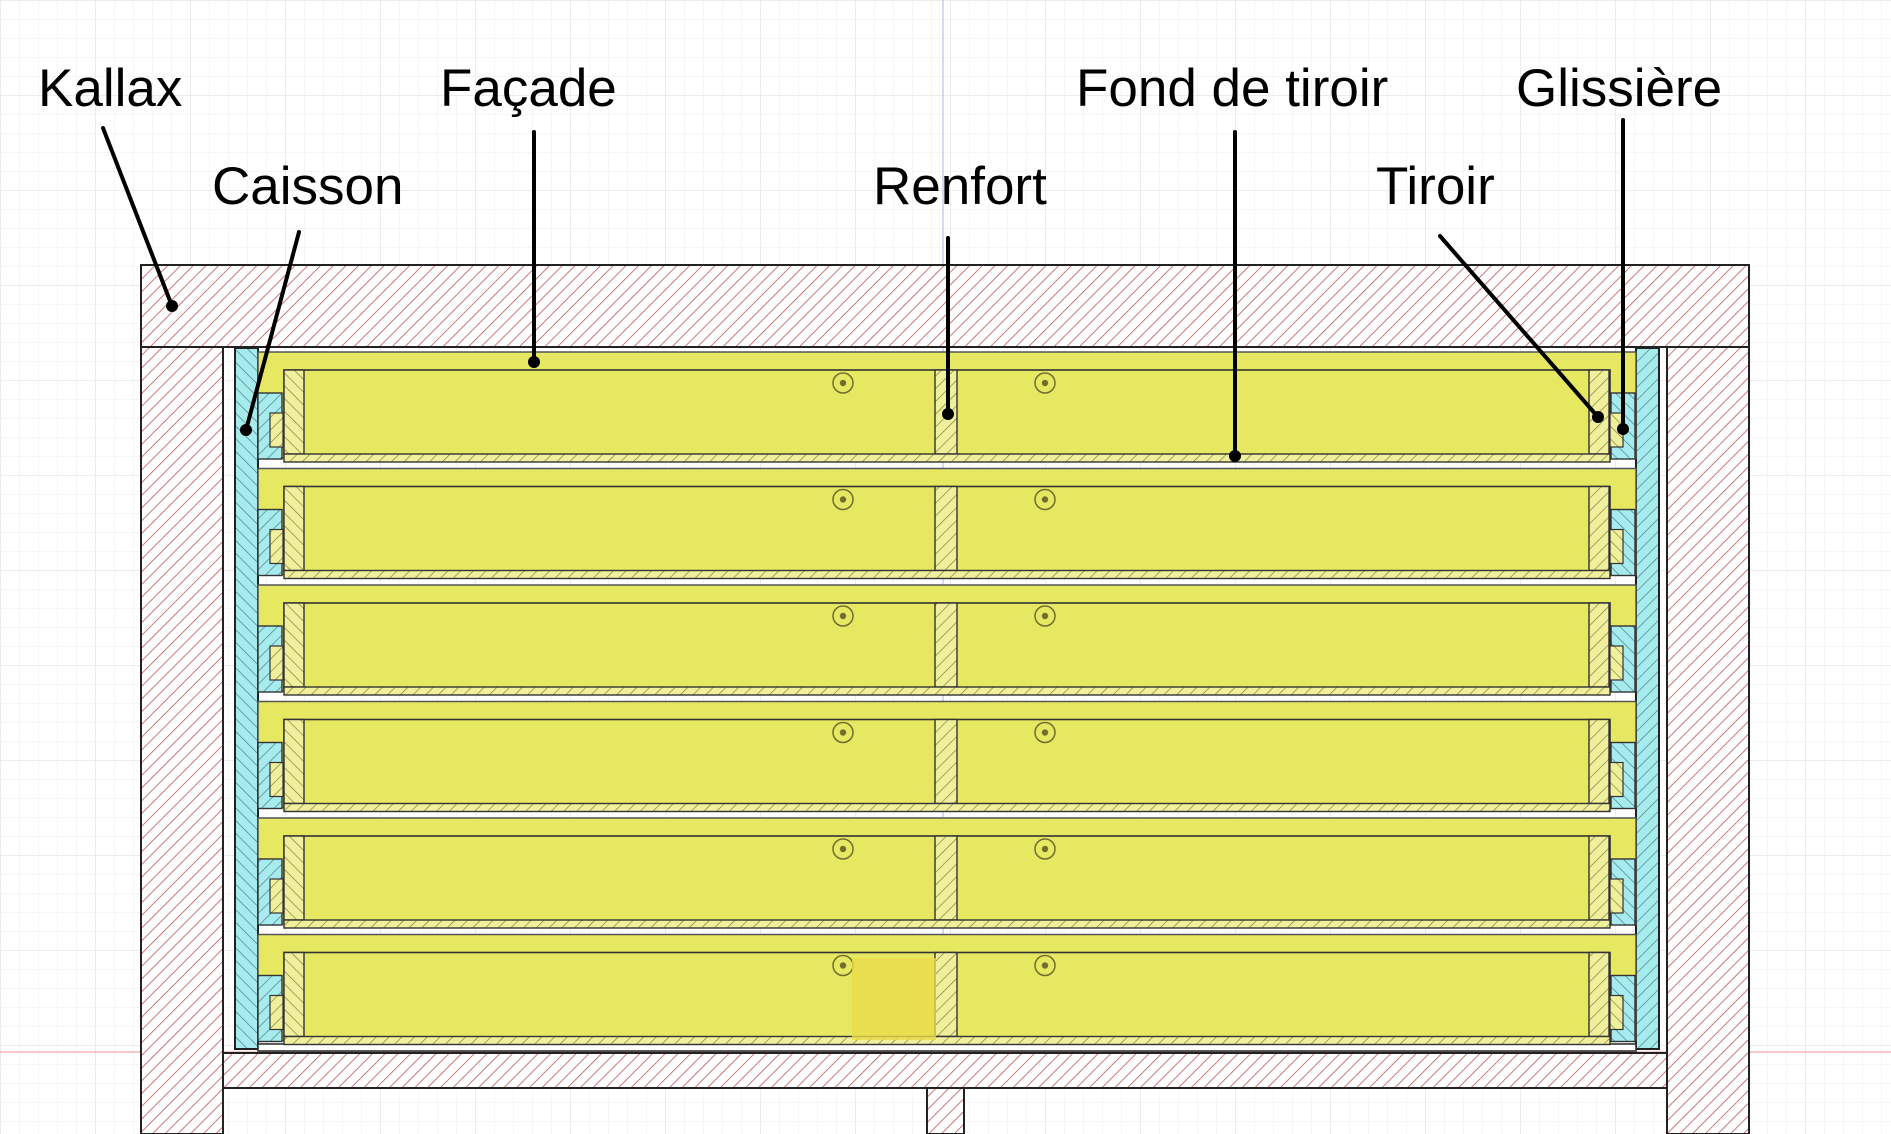 This screenshot has width=1891, height=1134. What do you see at coordinates (1623, 276) in the screenshot?
I see `leader-glissiere` at bounding box center [1623, 276].